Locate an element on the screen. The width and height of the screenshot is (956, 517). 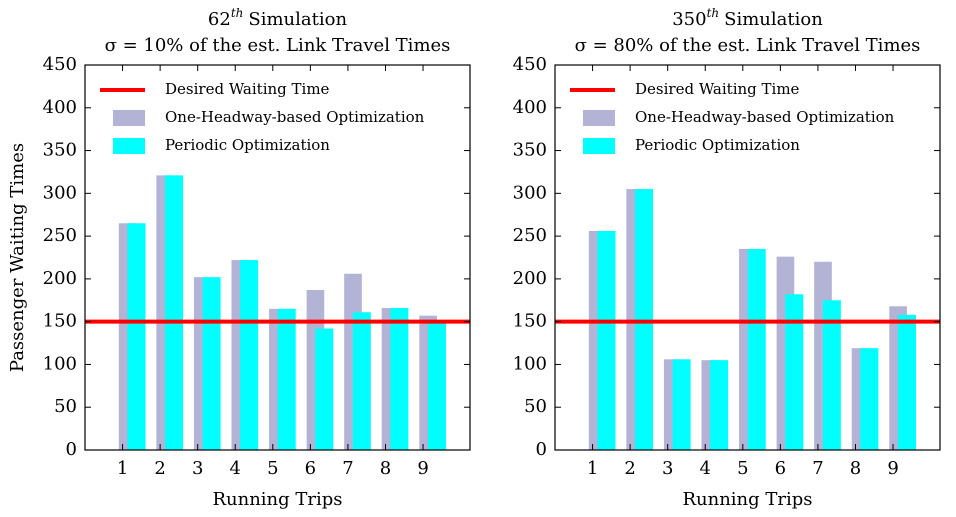
chart-title: 350th Simulation is located at coordinates (747, 18).